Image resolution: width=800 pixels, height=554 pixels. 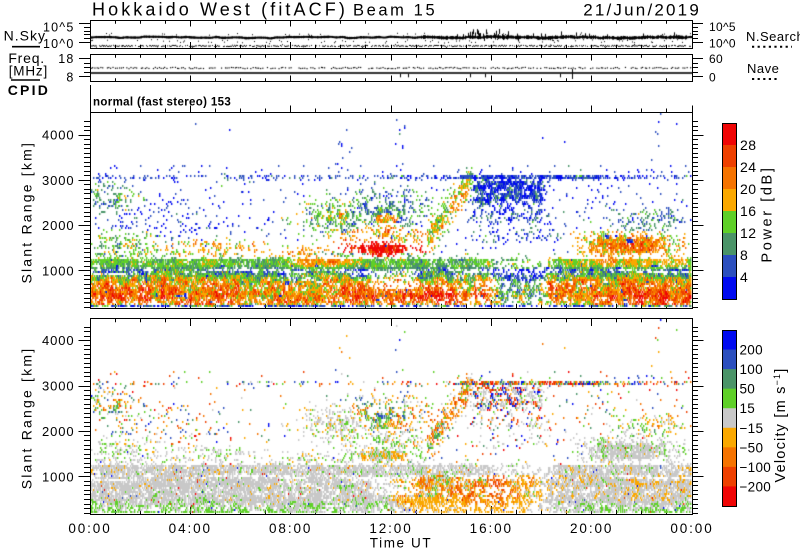 What do you see at coordinates (591, 528) in the screenshot?
I see `svg-text: 20:00` at bounding box center [591, 528].